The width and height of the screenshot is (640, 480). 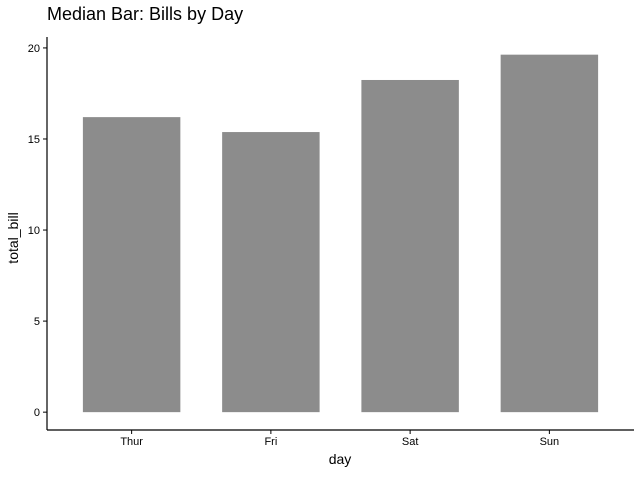 I want to click on y-ticks: 0 5 10 15 20, so click(x=37, y=231).